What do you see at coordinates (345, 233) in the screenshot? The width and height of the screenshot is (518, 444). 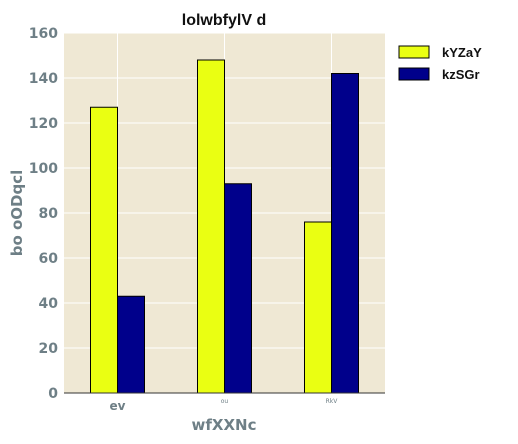 I see `bar-kzSGr-RkV` at bounding box center [345, 233].